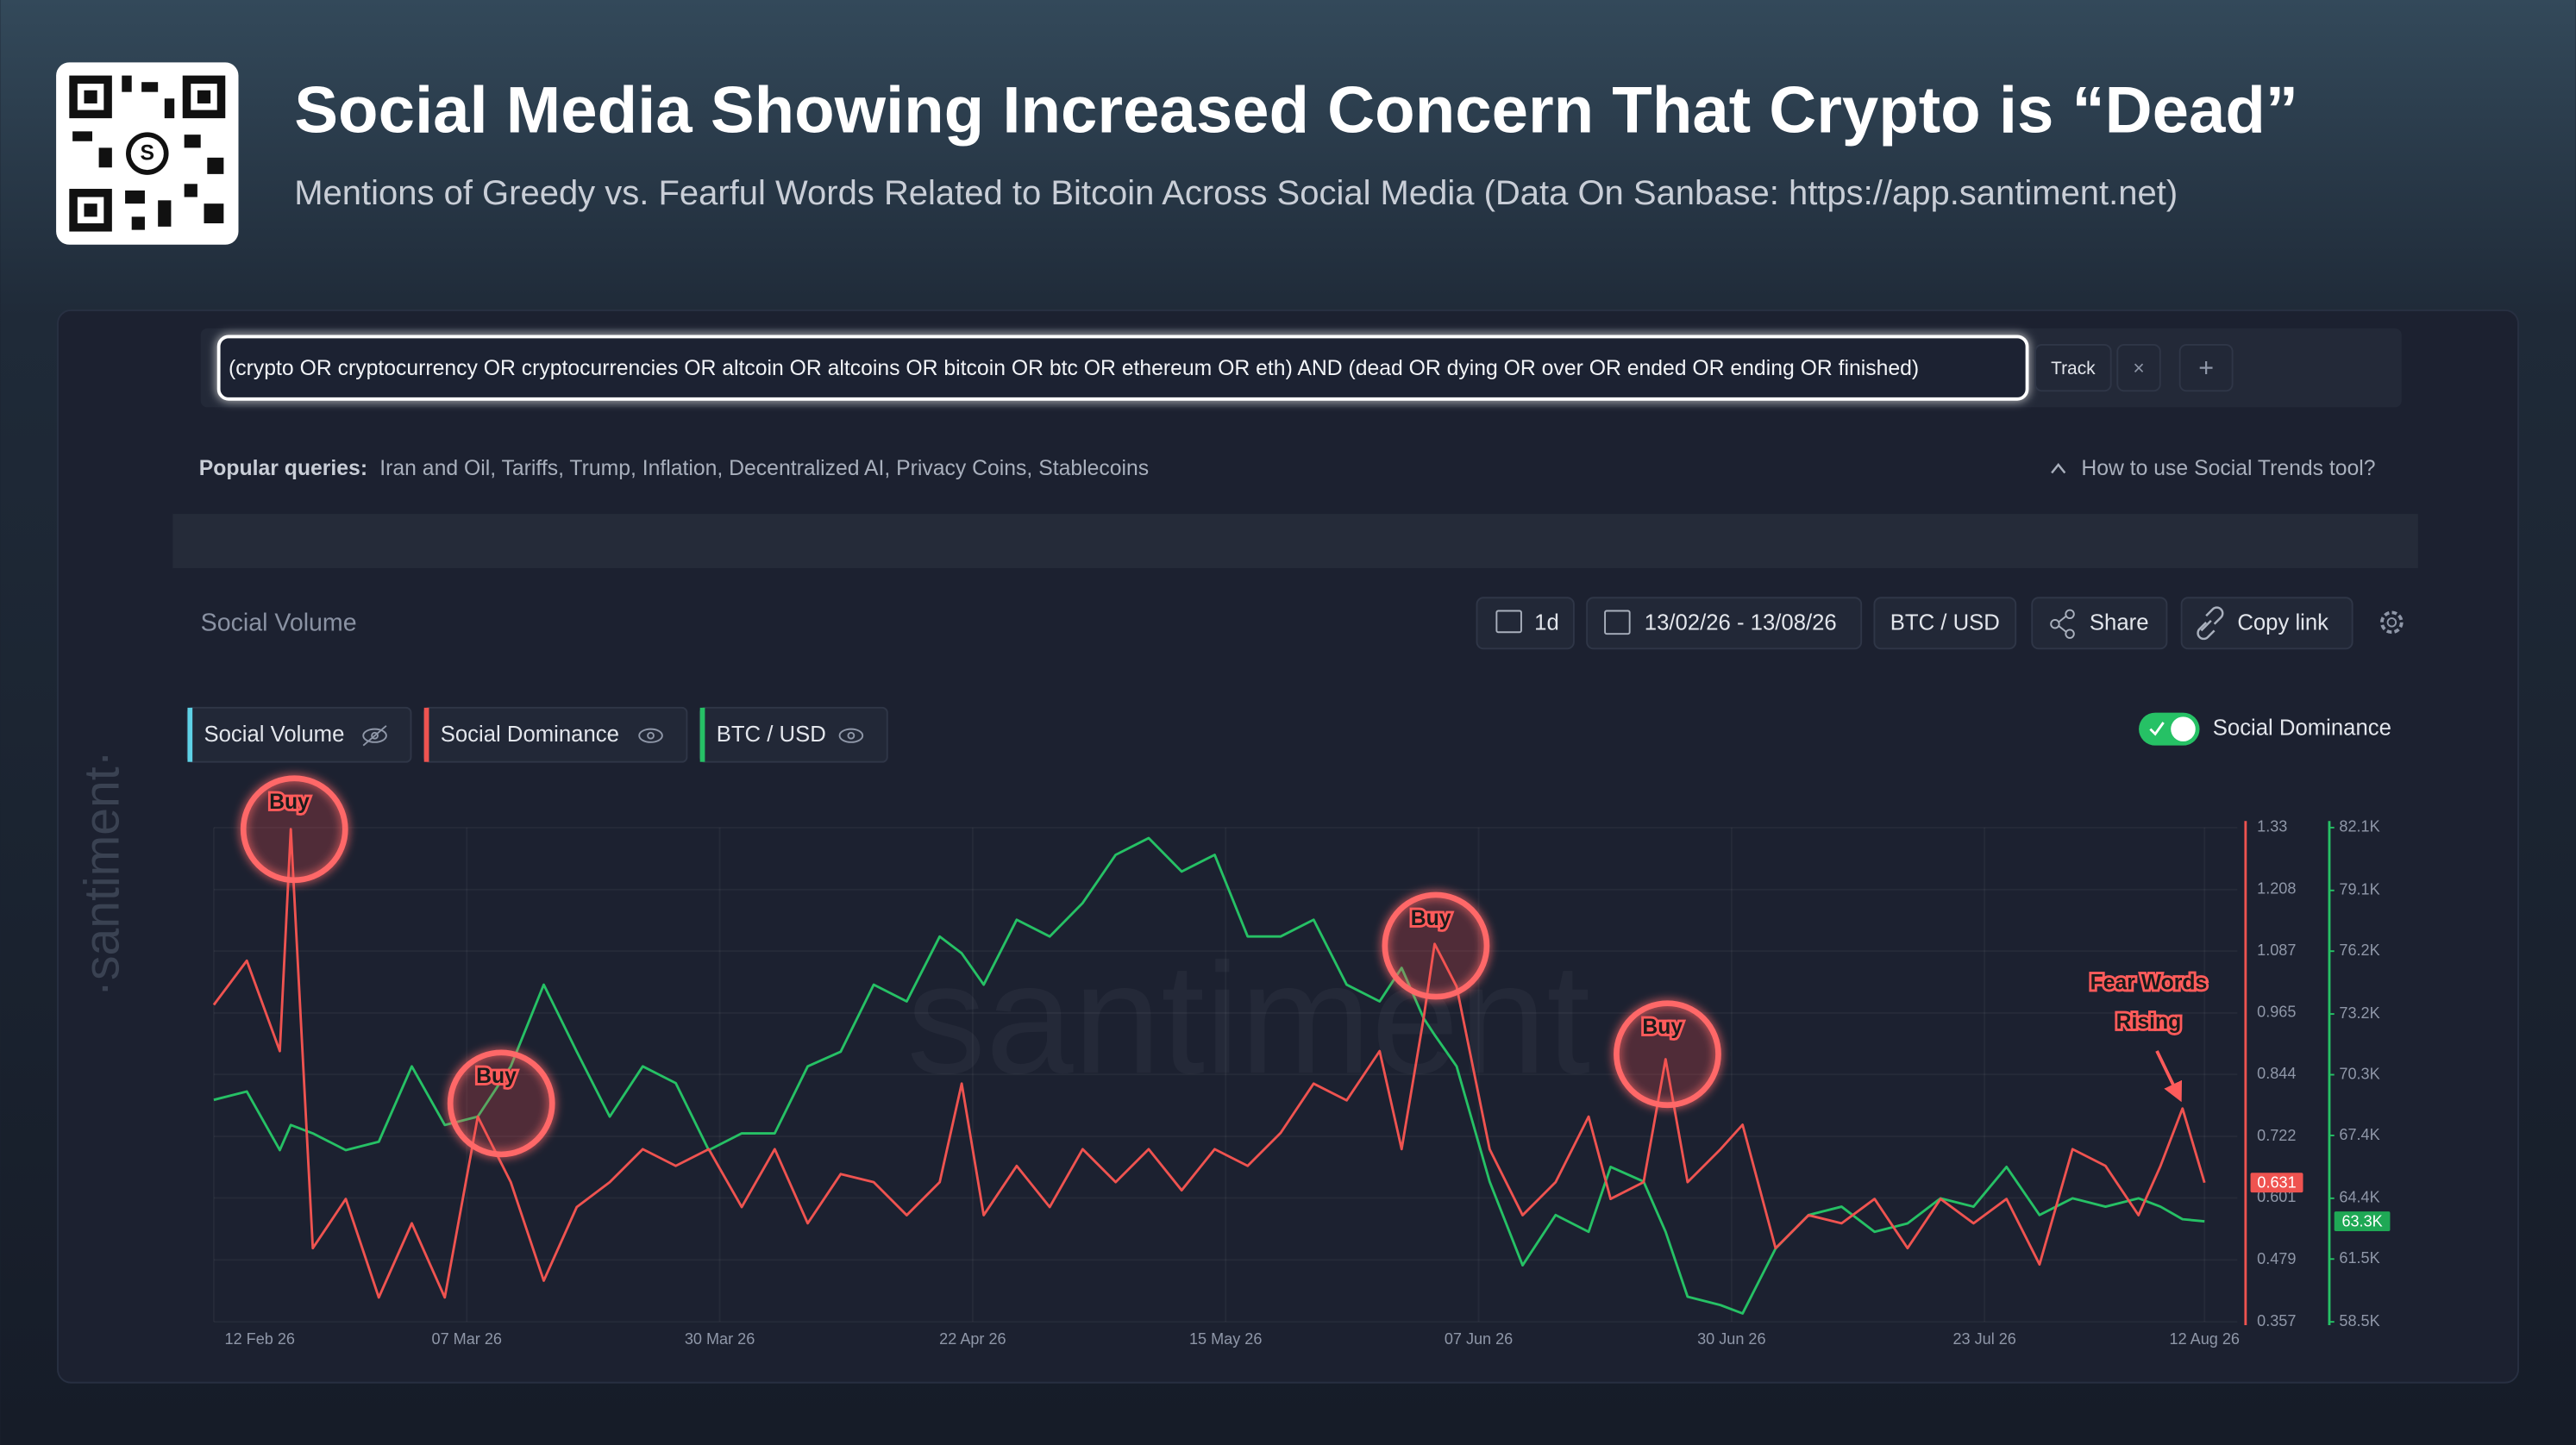 The image size is (2576, 1445). I want to click on copy-label: Copy link, so click(2282, 623).